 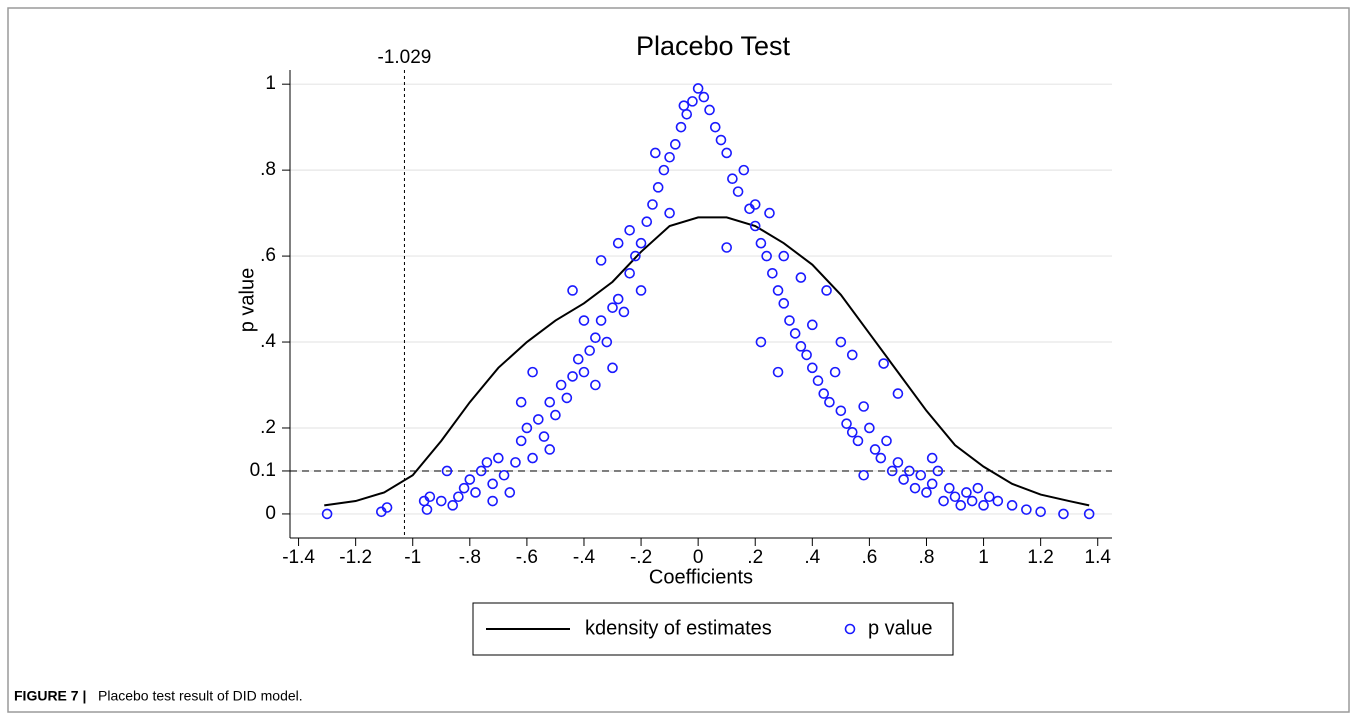 I want to click on chart-title: Placebo Test, so click(x=713, y=46).